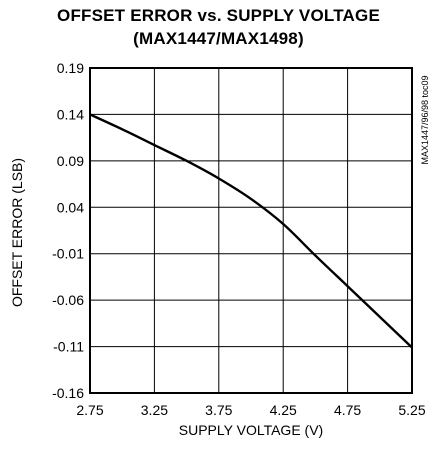 Image resolution: width=437 pixels, height=452 pixels. Describe the element at coordinates (411, 410) in the screenshot. I see `x-tick-label: 5.25` at that location.